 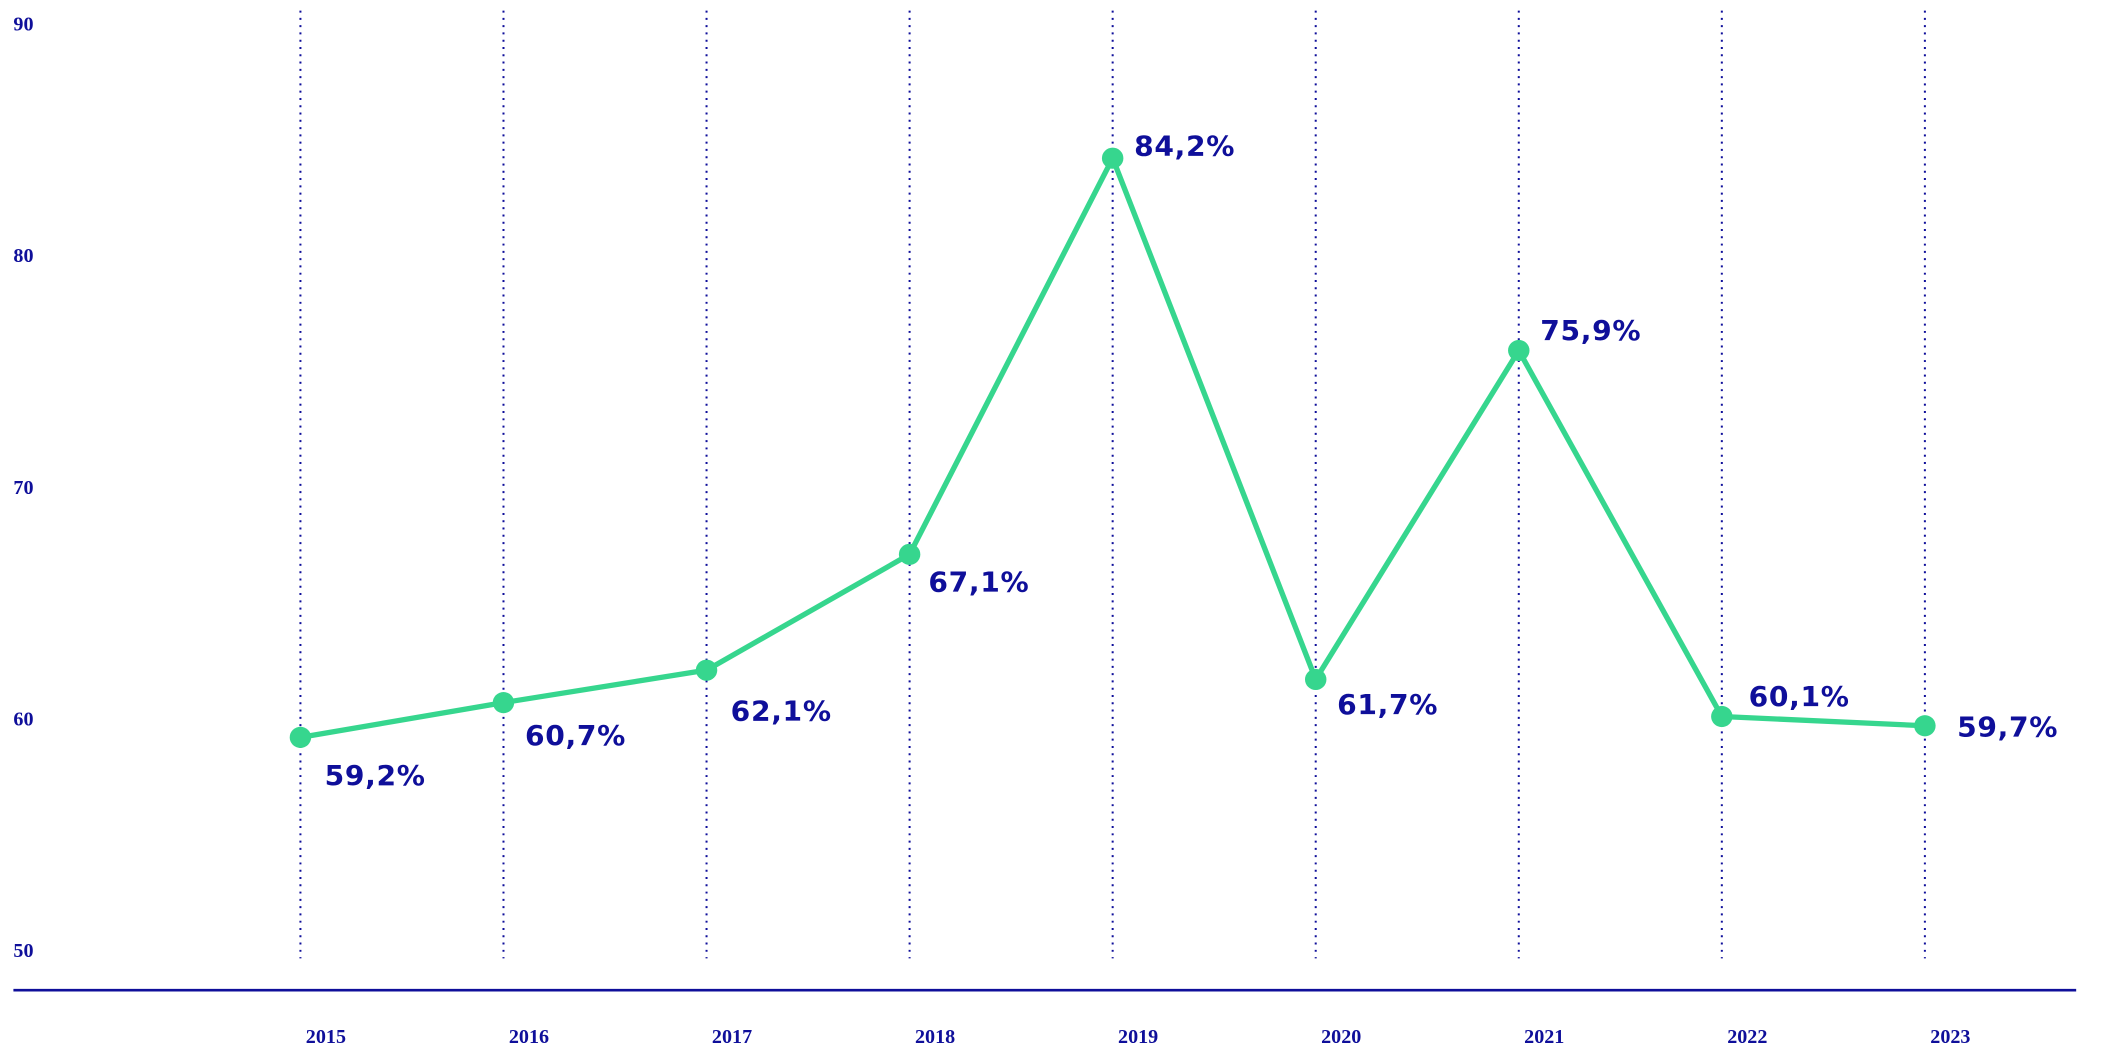 What do you see at coordinates (375, 775) in the screenshot?
I see `value-label: 59,2%` at bounding box center [375, 775].